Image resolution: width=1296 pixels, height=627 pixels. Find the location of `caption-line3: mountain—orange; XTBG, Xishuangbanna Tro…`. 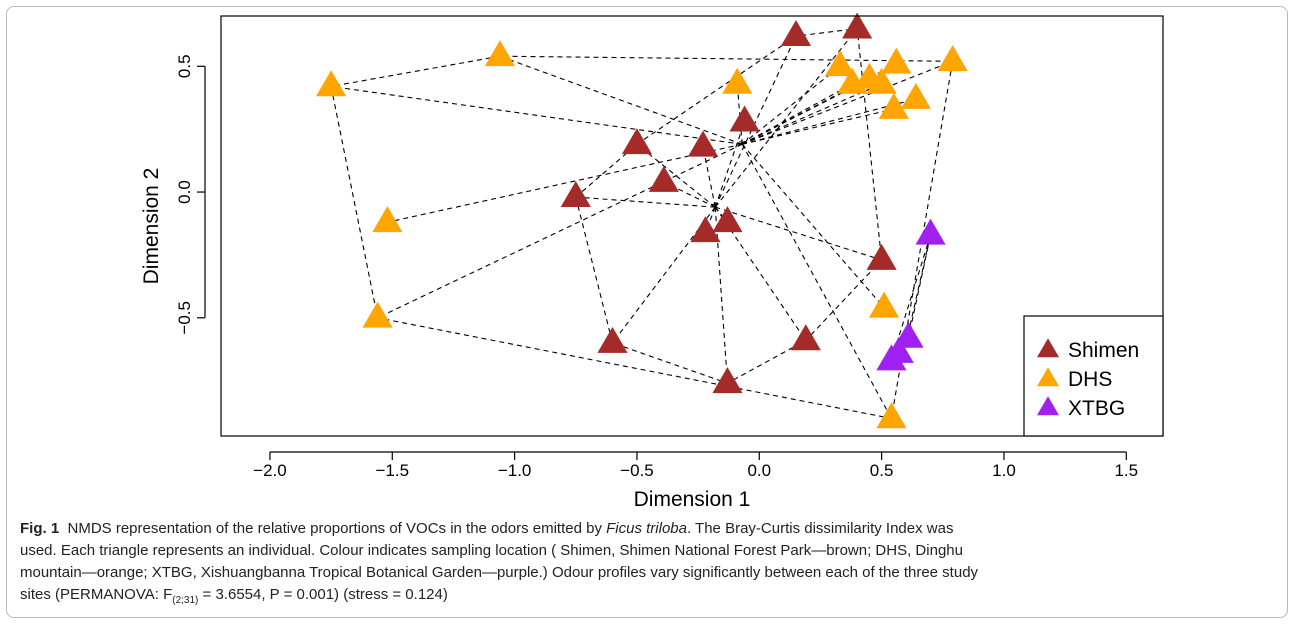

caption-line3: mountain—orange; XTBG, Xishuangbanna Tro… is located at coordinates (499, 572).